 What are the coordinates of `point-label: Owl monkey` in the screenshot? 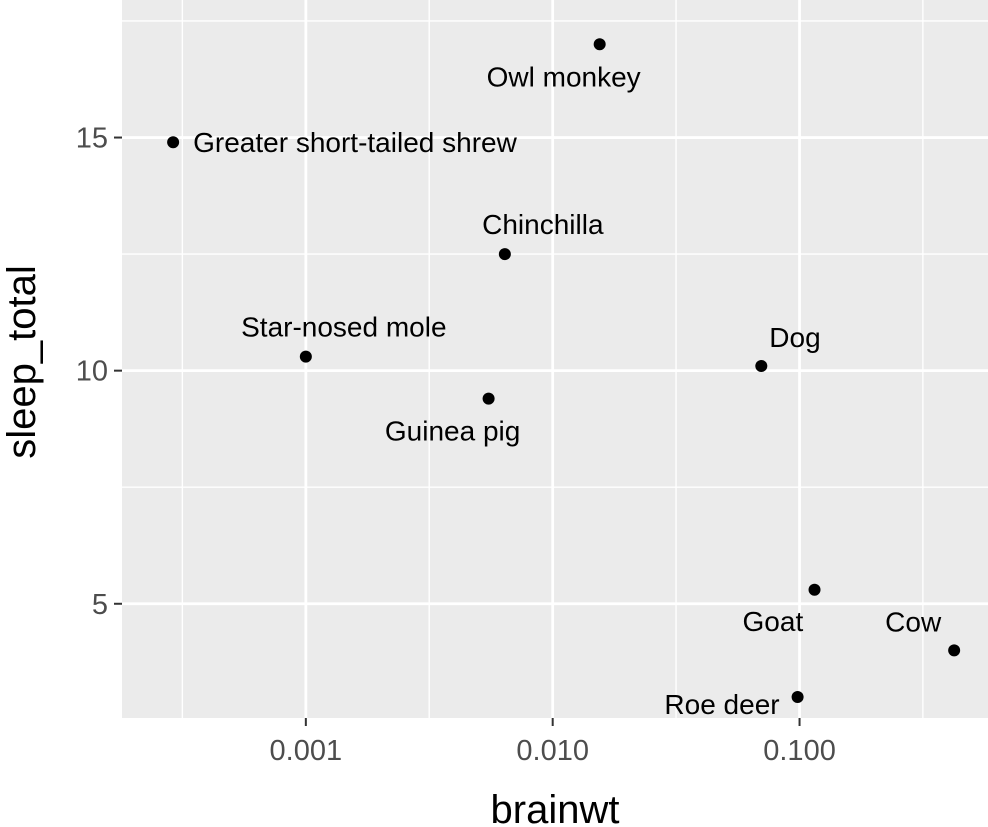 It's located at (564, 76).